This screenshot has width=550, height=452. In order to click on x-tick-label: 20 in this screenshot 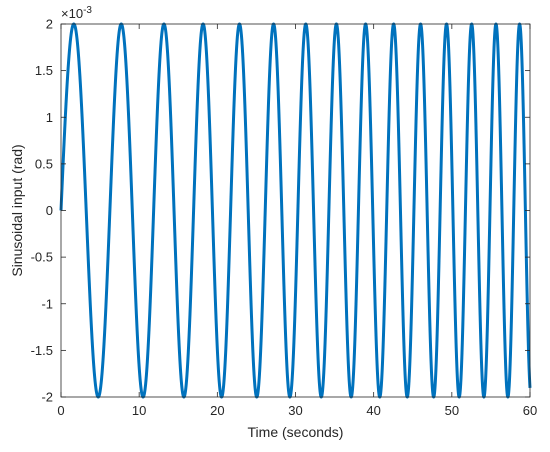, I will do `click(217, 410)`.